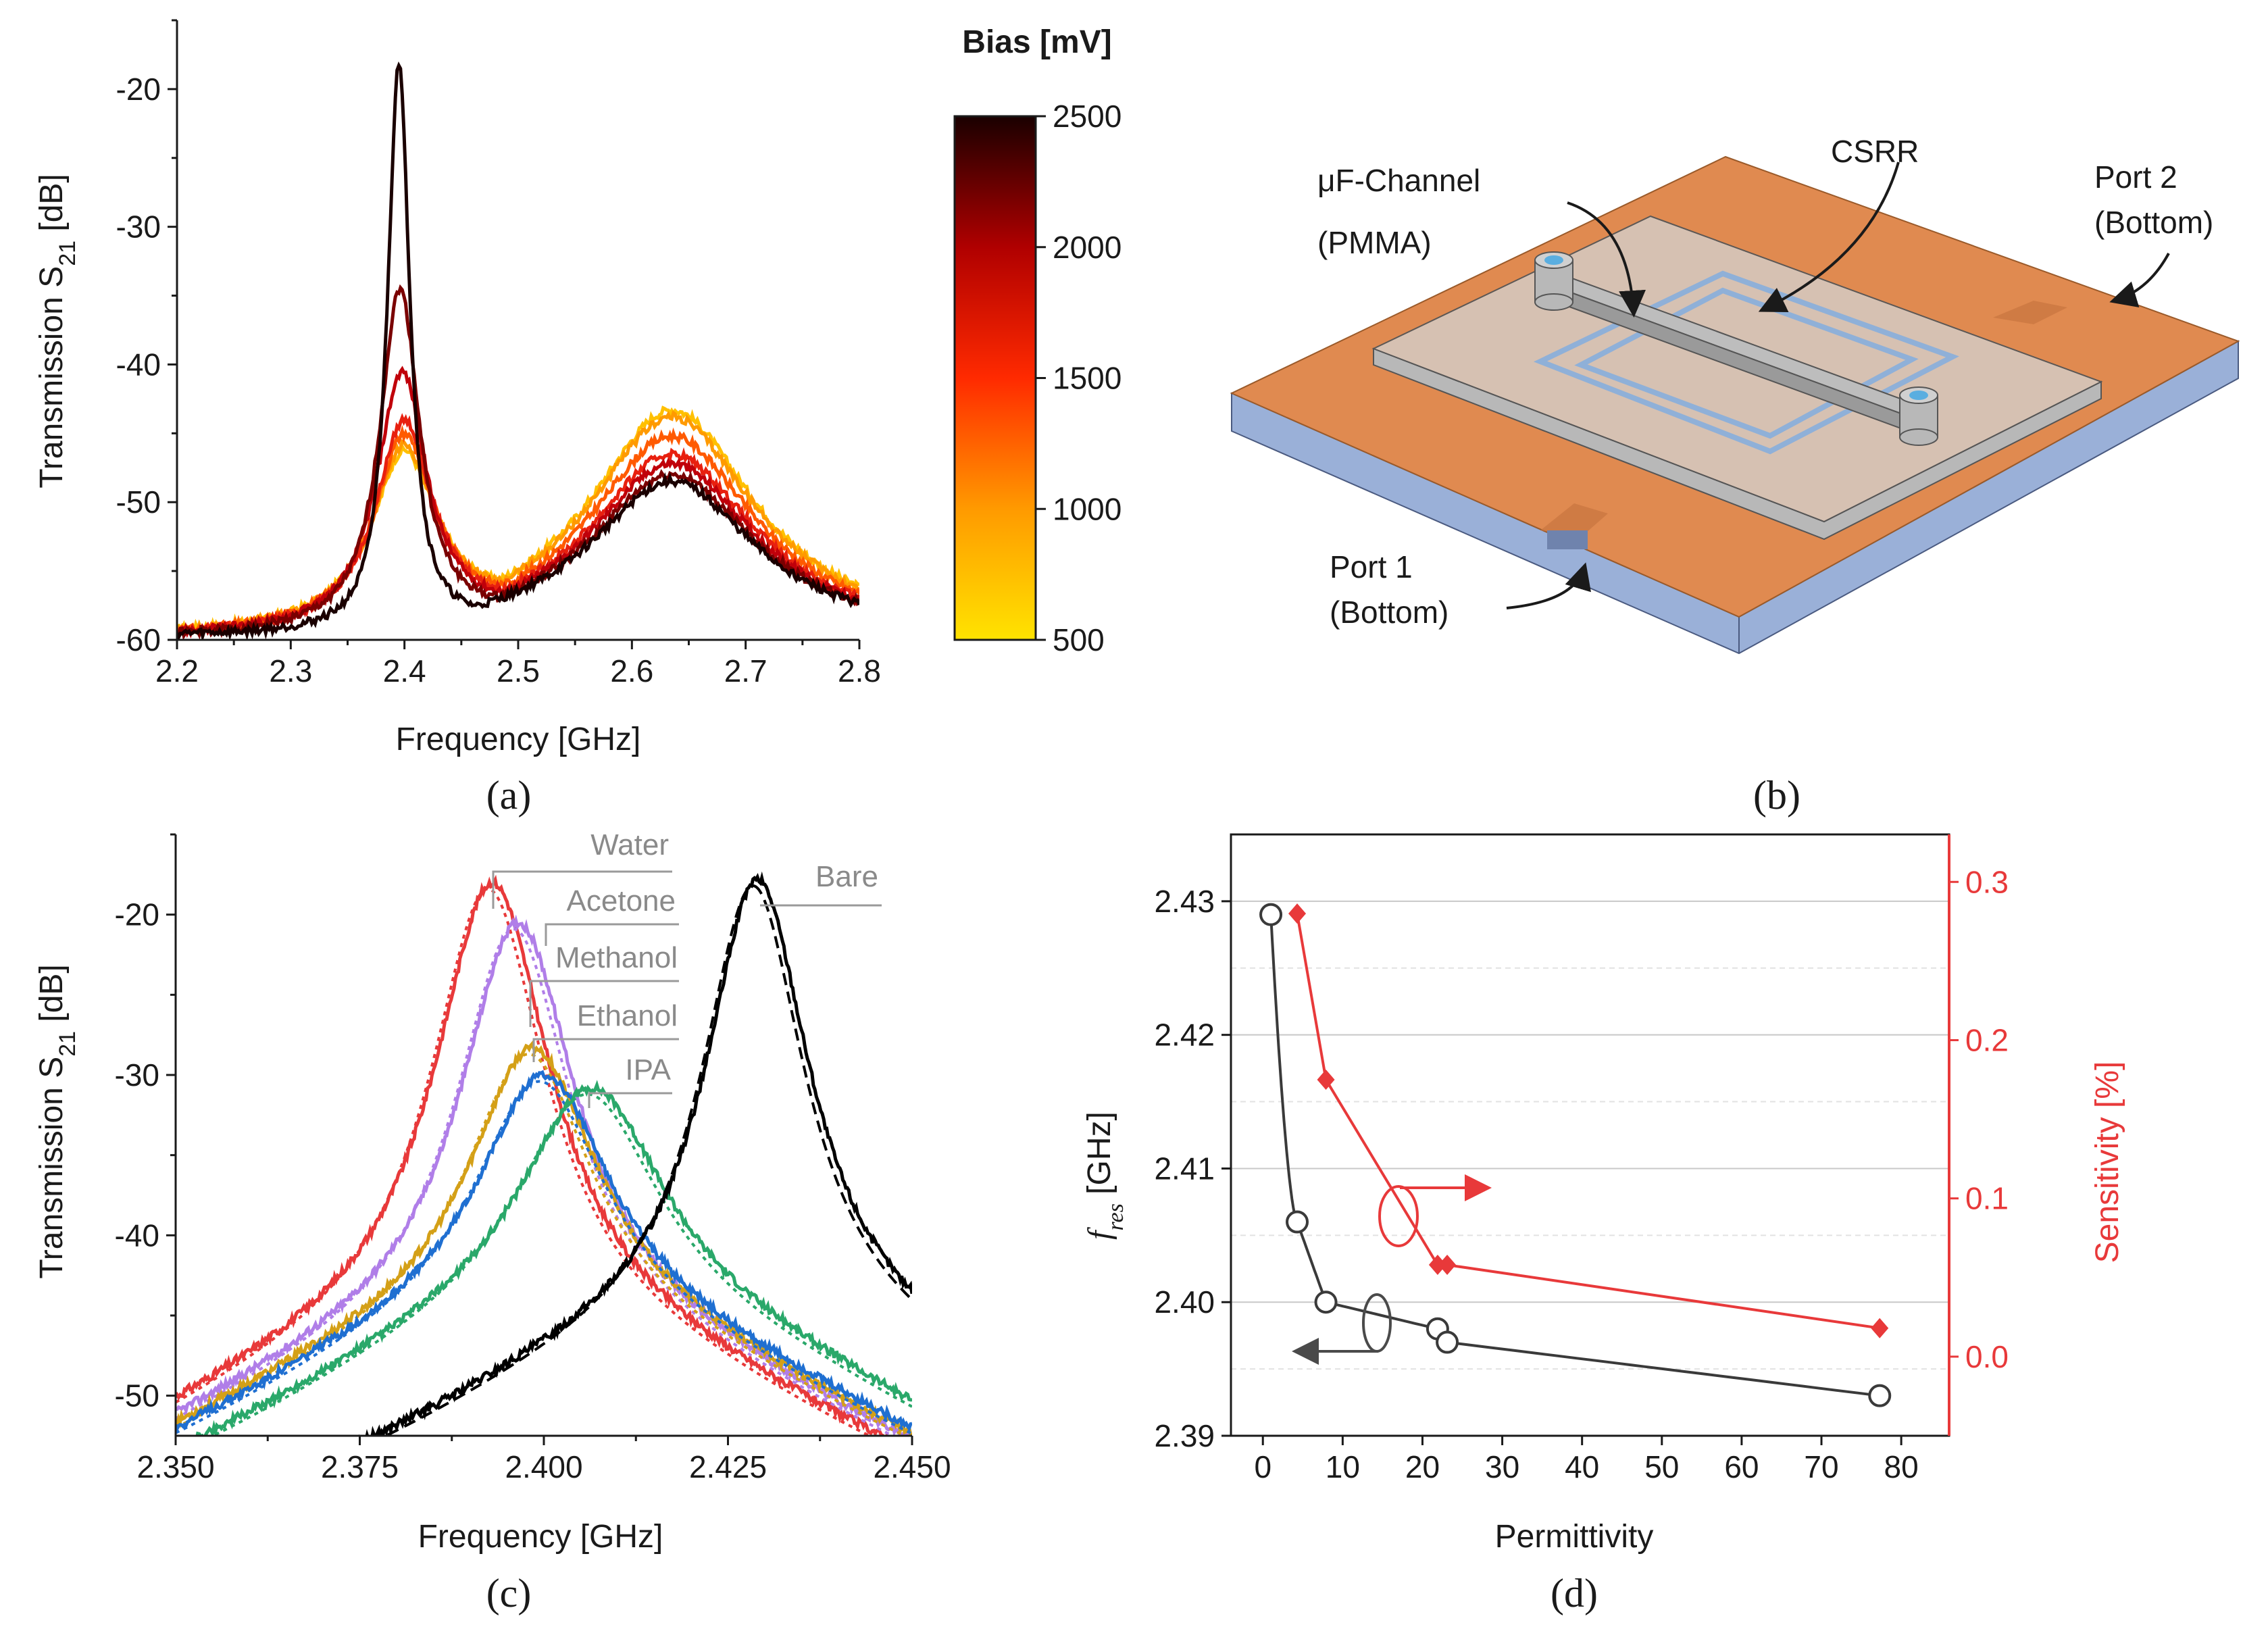 This screenshot has width=2268, height=1629. What do you see at coordinates (1087, 247) in the screenshot?
I see `colorbar-tick-label: 2000` at bounding box center [1087, 247].